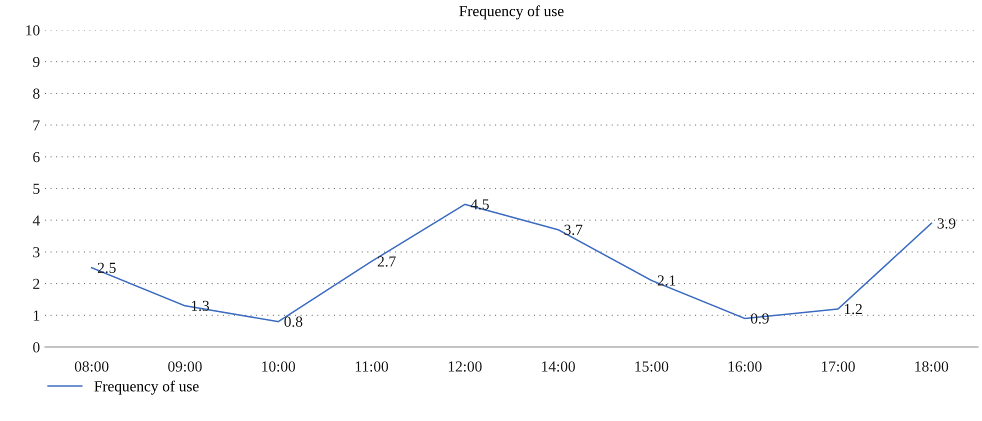  Describe the element at coordinates (573, 229) in the screenshot. I see `data-label: 3.7` at that location.